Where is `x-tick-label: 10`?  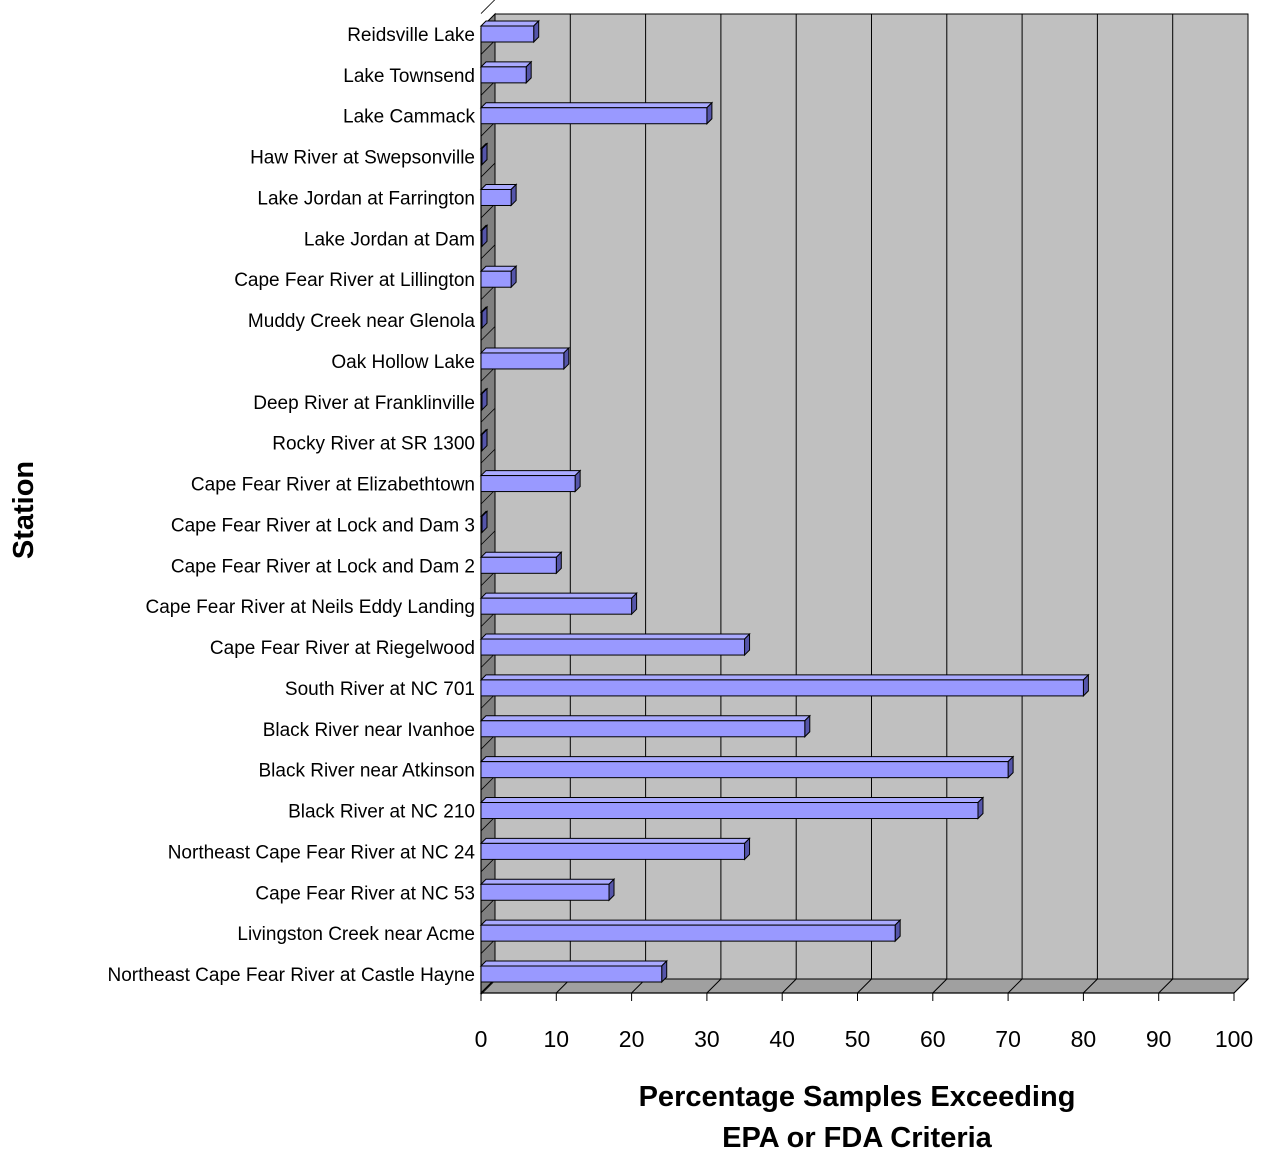
x-tick-label: 10 is located at coordinates (557, 1039).